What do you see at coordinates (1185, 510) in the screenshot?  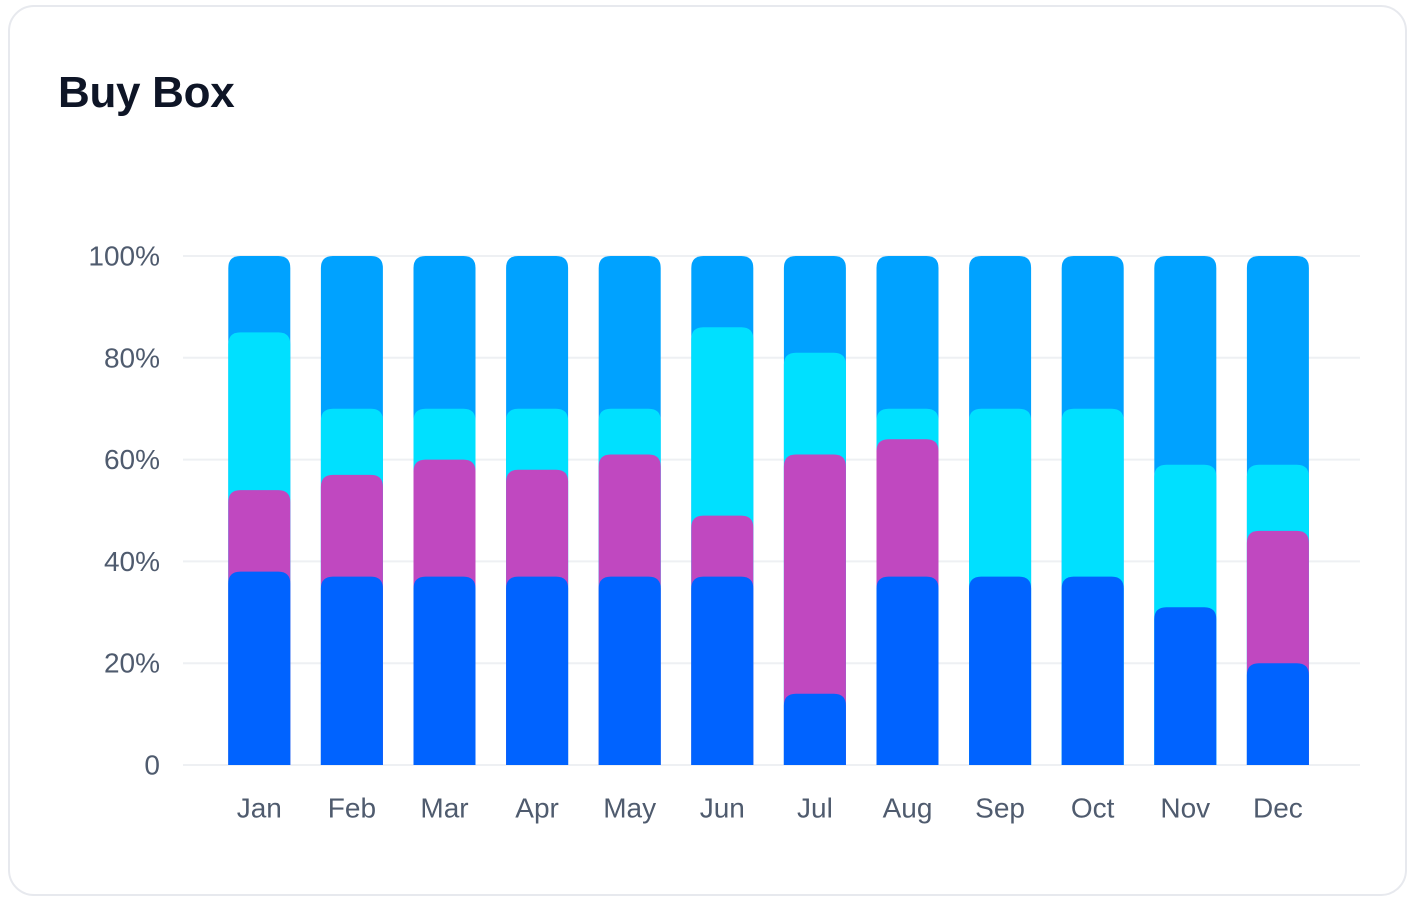 I see `bar-stack-nov` at bounding box center [1185, 510].